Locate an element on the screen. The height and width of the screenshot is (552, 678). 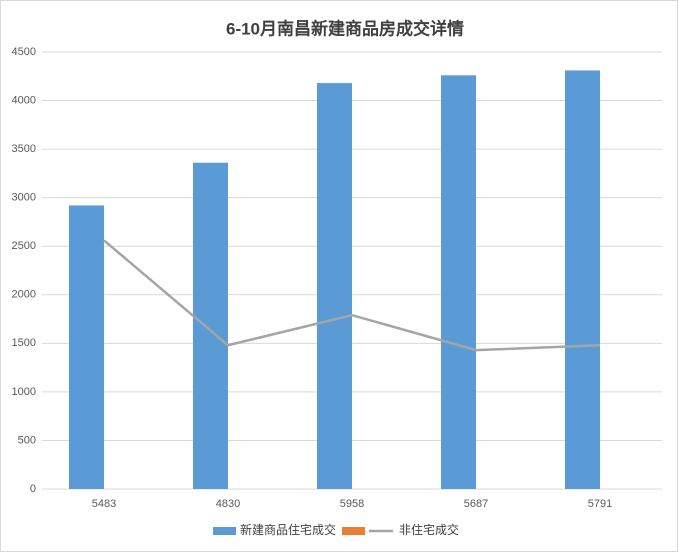
y-tick-label: 4500 is located at coordinates (24, 52).